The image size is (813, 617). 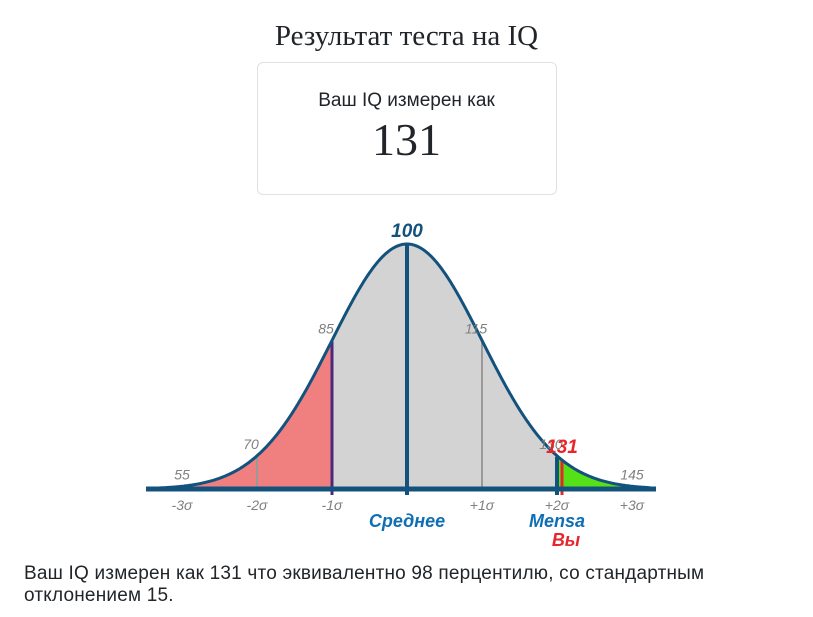 I want to click on marker-label-100: 100, so click(x=407, y=232).